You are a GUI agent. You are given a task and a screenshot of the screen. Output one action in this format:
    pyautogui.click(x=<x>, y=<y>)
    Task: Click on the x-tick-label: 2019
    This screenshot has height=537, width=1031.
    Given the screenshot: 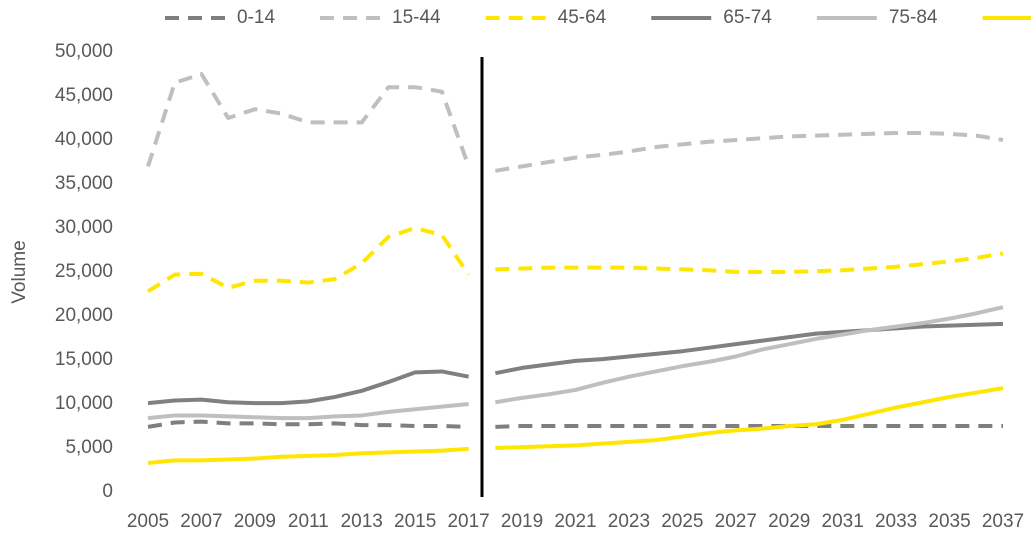 What is the action you would take?
    pyautogui.click(x=522, y=521)
    